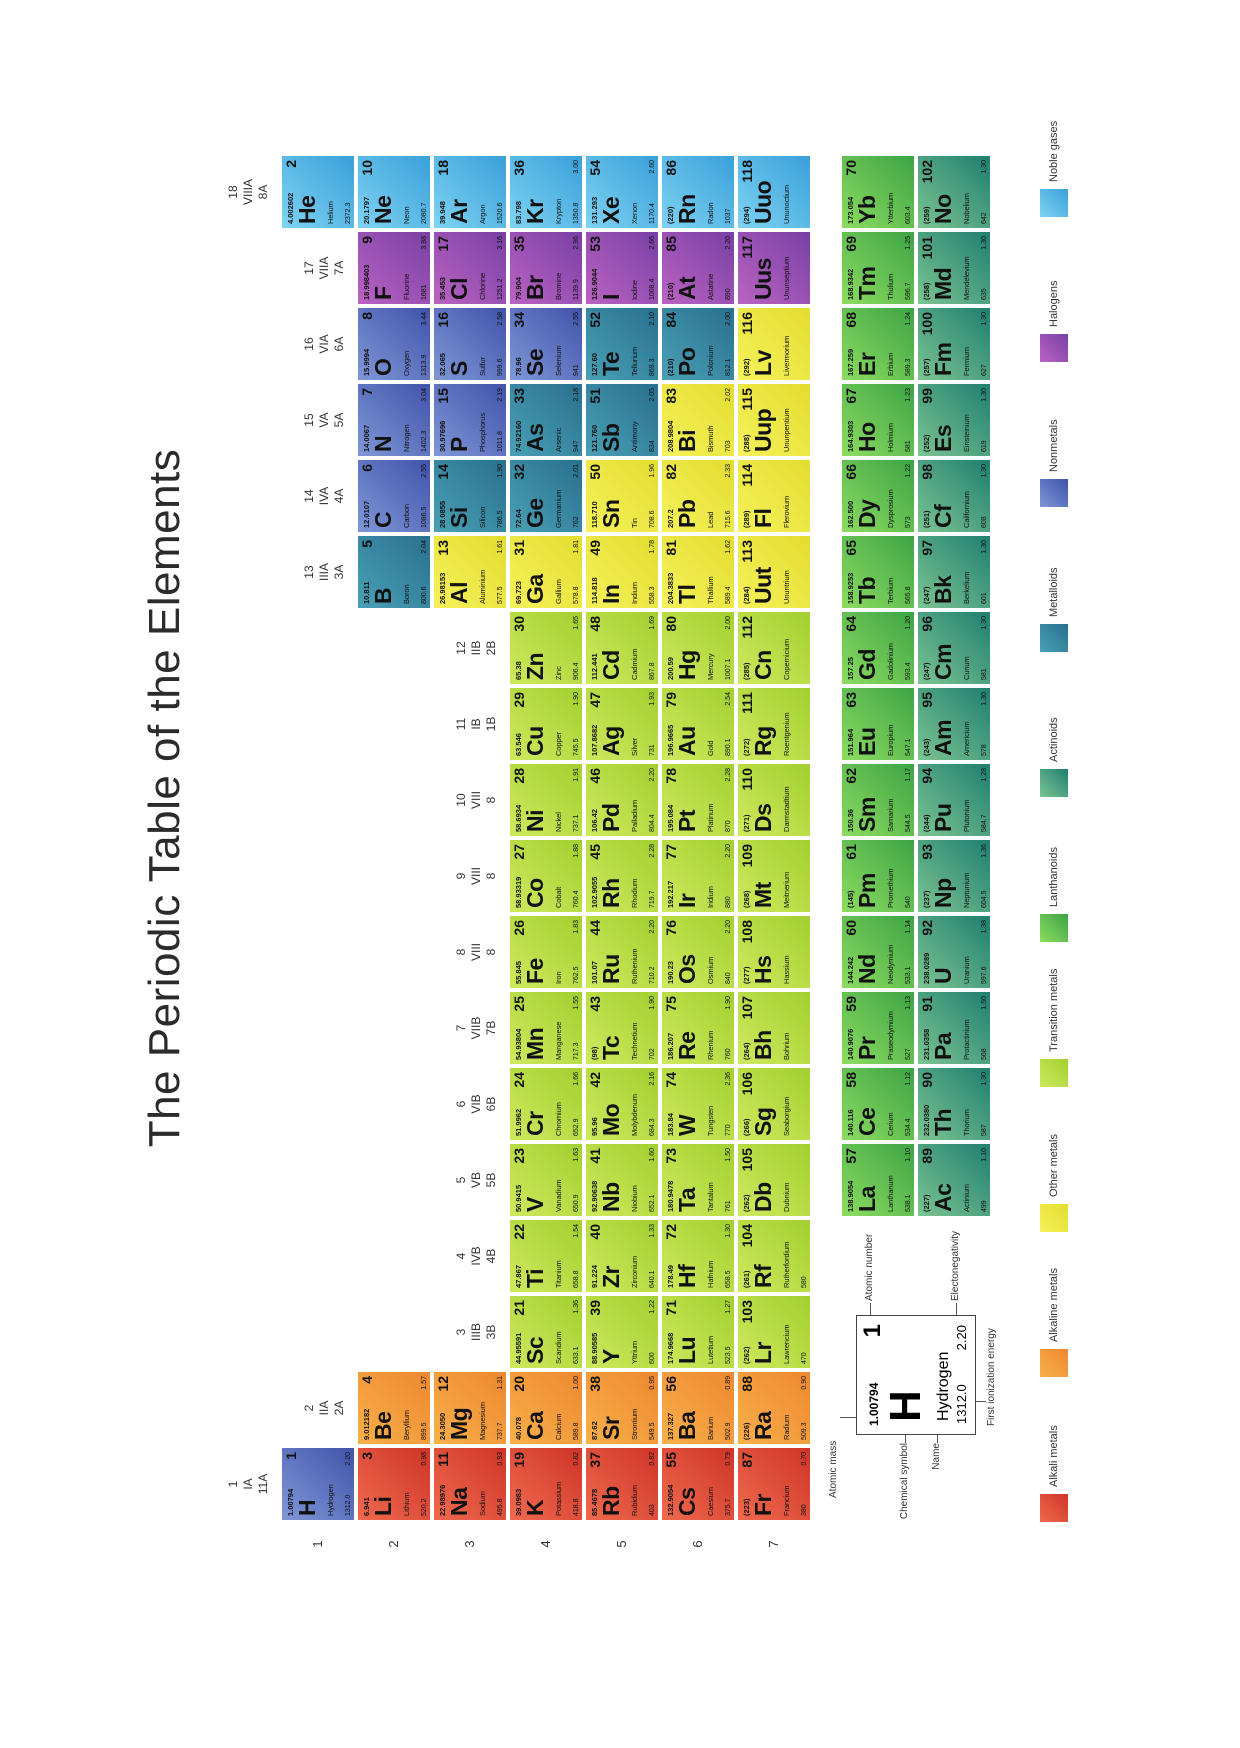  Describe the element at coordinates (908, 215) in the screenshot. I see `element-ionization-energy: 603.4` at that location.